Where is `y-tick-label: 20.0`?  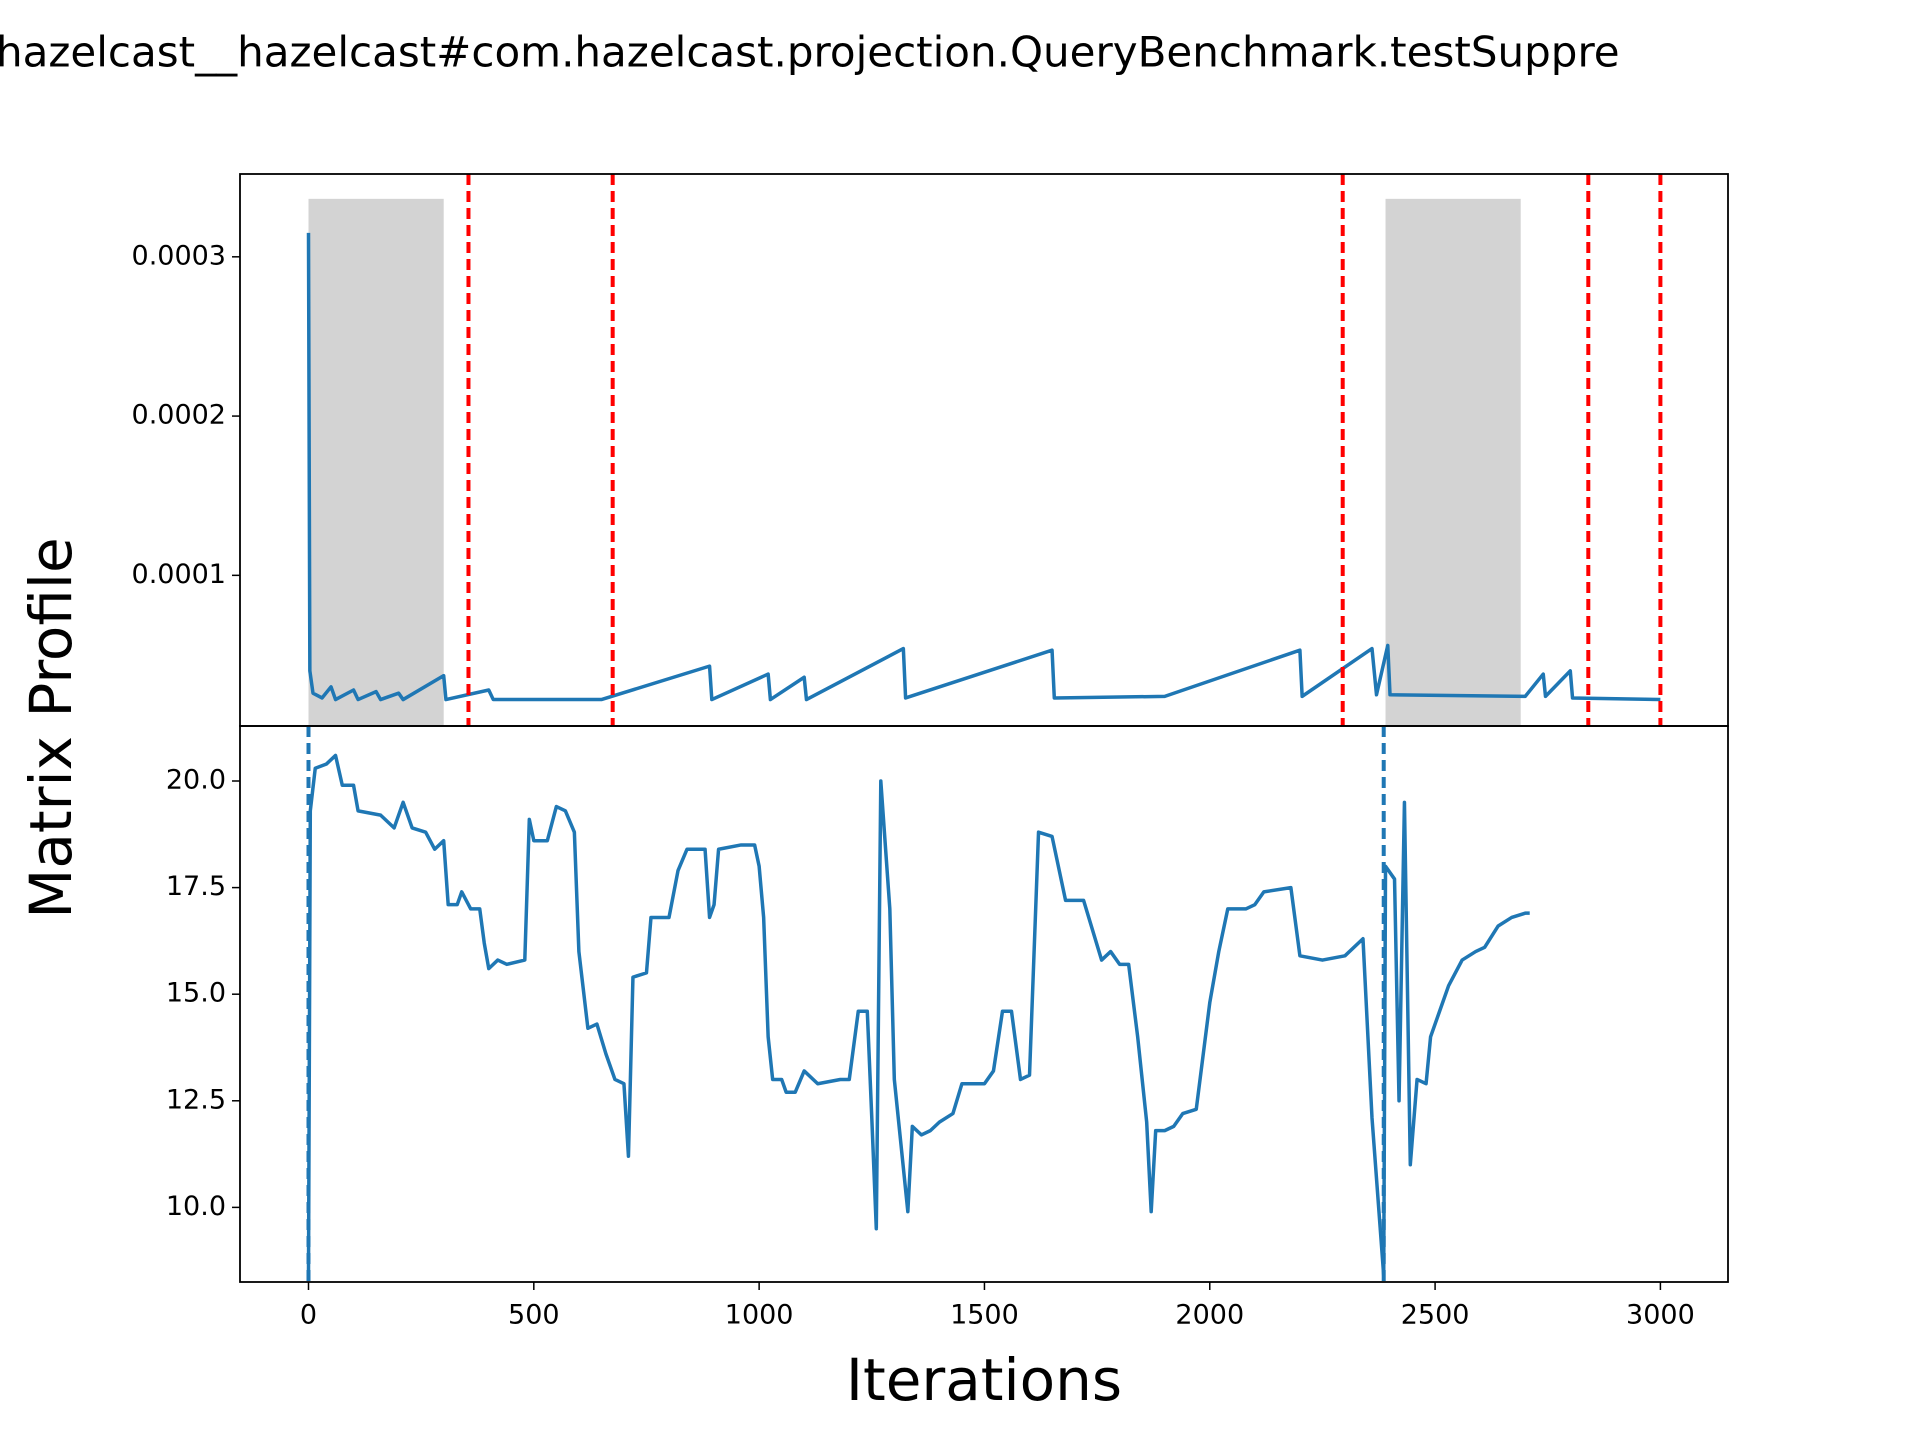 y-tick-label: 20.0 is located at coordinates (196, 780).